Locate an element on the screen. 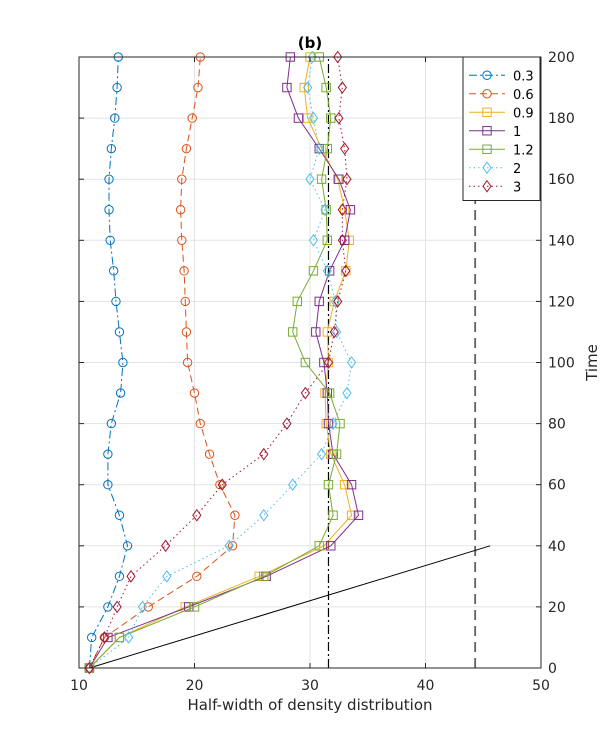 The image size is (601, 751). legend-label: 2 is located at coordinates (517, 169).